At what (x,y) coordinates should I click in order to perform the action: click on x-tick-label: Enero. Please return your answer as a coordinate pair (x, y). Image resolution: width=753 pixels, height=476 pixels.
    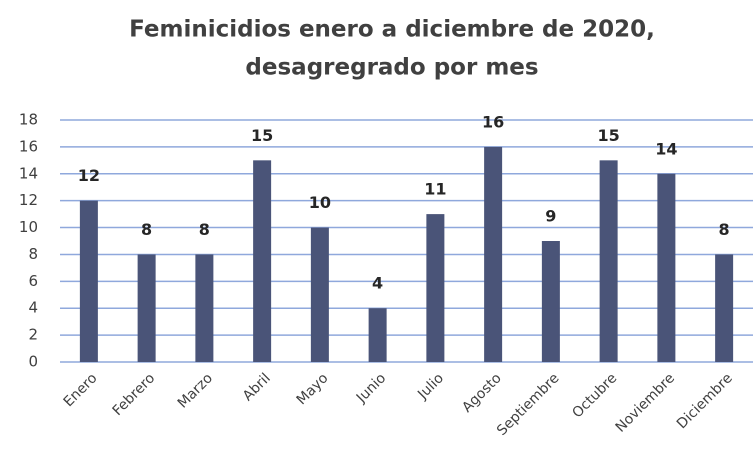
    Looking at the image, I should click on (81, 390).